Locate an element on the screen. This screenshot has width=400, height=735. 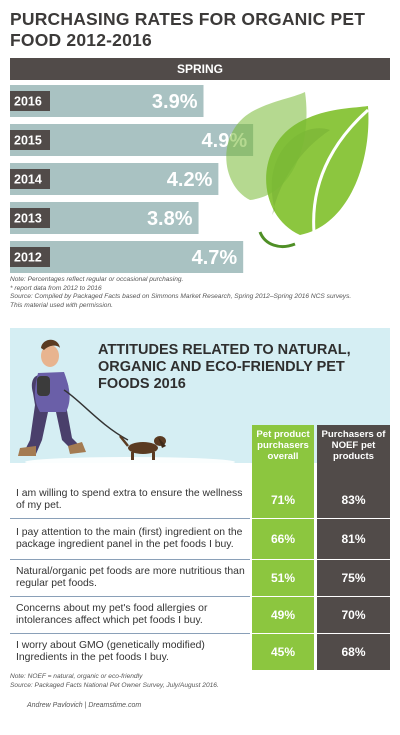
overall-value: 49% is located at coordinates (283, 615).